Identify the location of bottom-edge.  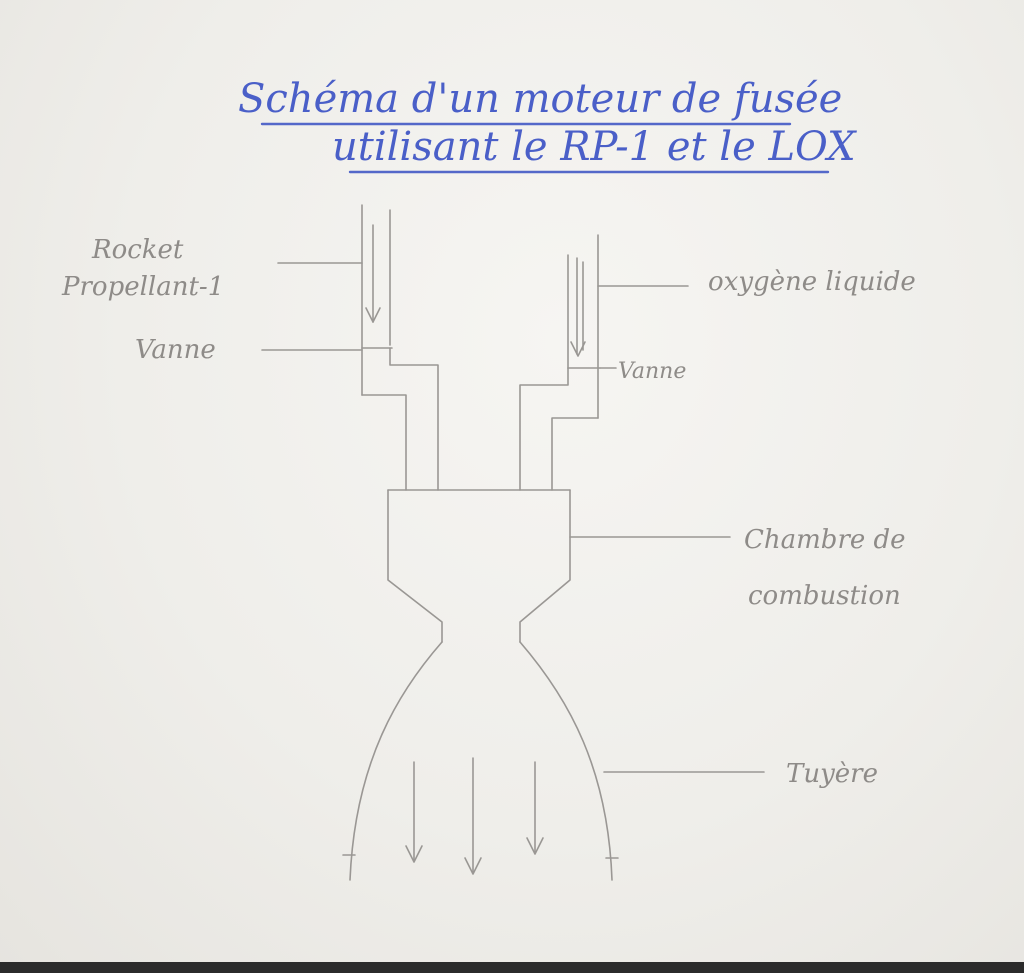
(512, 967).